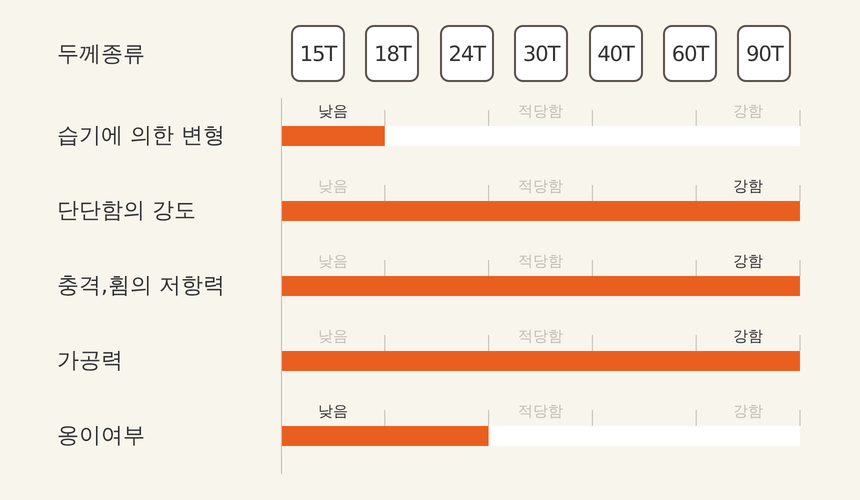  I want to click on y-tick-label: 옹이여부, so click(101, 436).